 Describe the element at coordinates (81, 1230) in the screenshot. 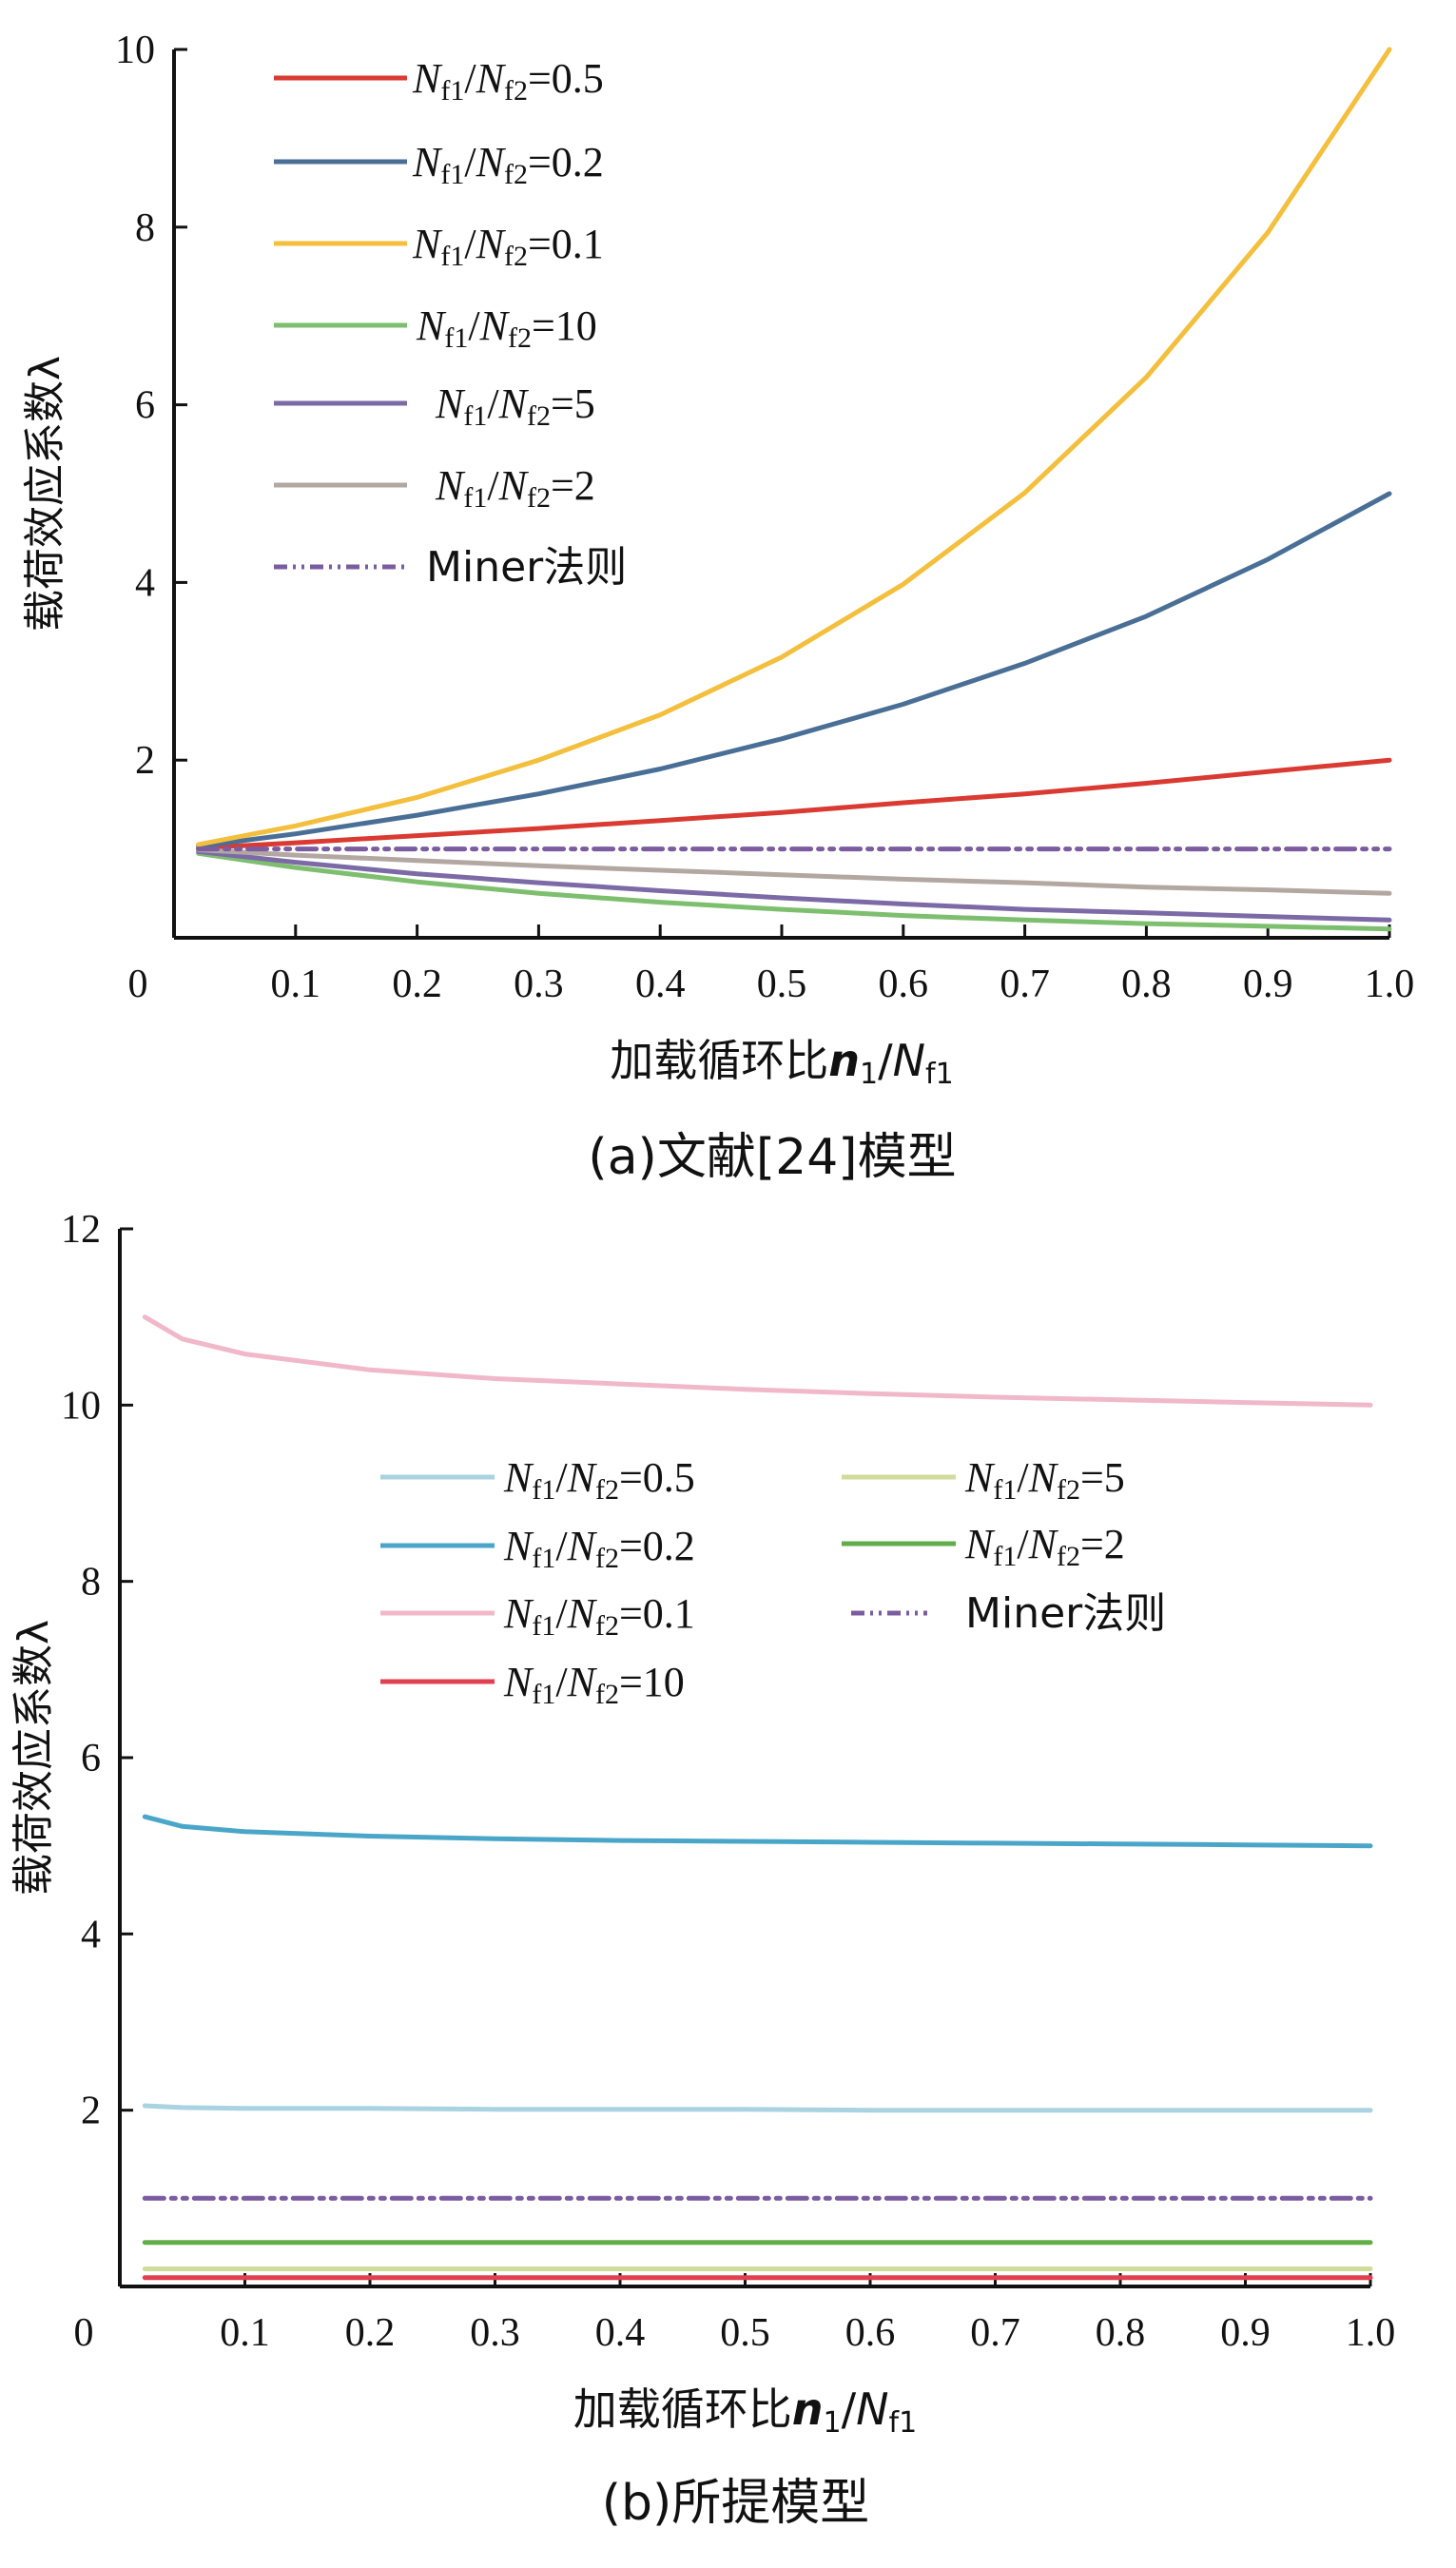

I see `y-tick-label: 12` at that location.